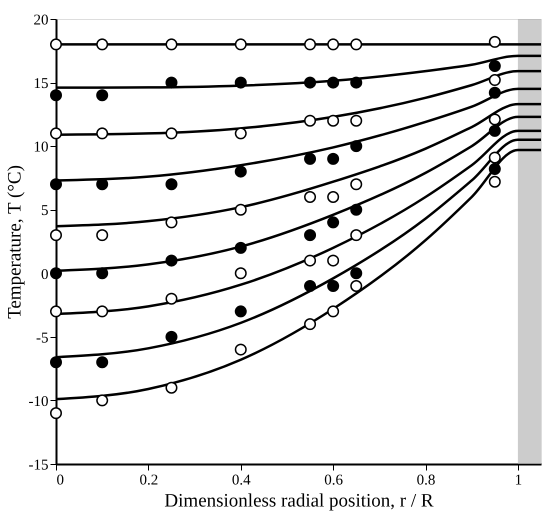  I want to click on y-tick-label: 20, so click(41, 20).